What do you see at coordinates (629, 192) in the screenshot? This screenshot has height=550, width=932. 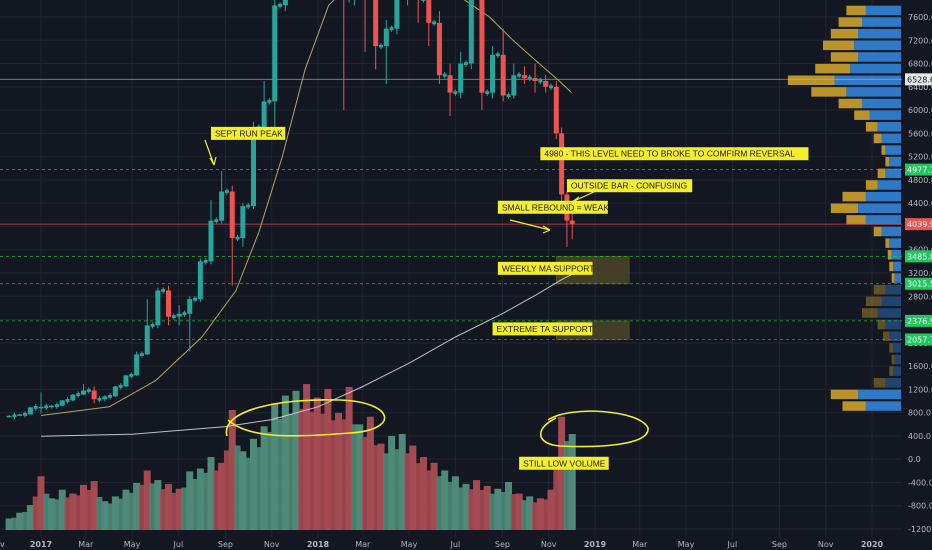 I see `annotation-label: OUTSIDE BAR - CONFUSING` at bounding box center [629, 192].